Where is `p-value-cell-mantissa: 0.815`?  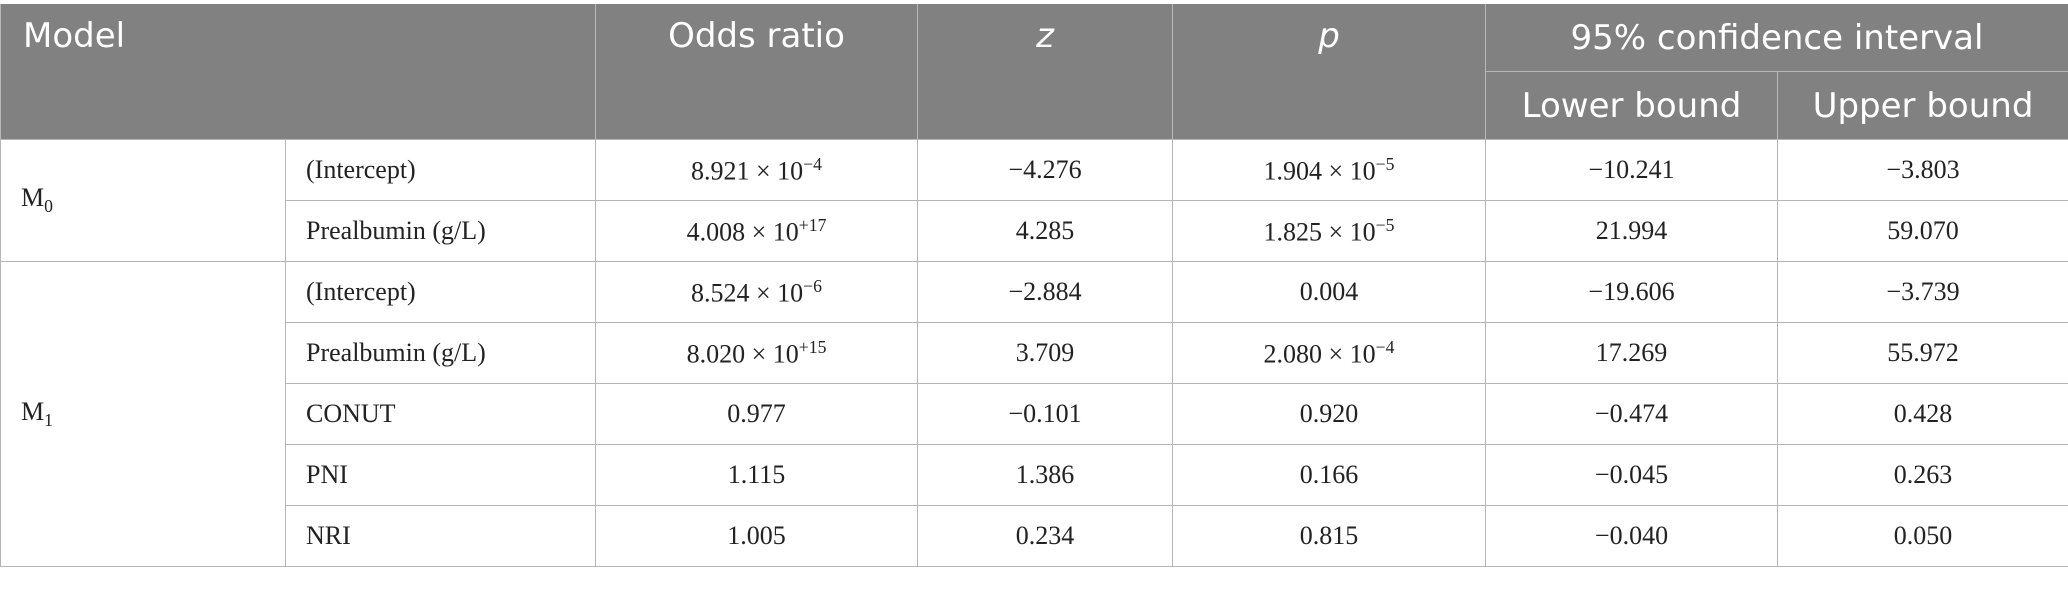 p-value-cell-mantissa: 0.815 is located at coordinates (1329, 535).